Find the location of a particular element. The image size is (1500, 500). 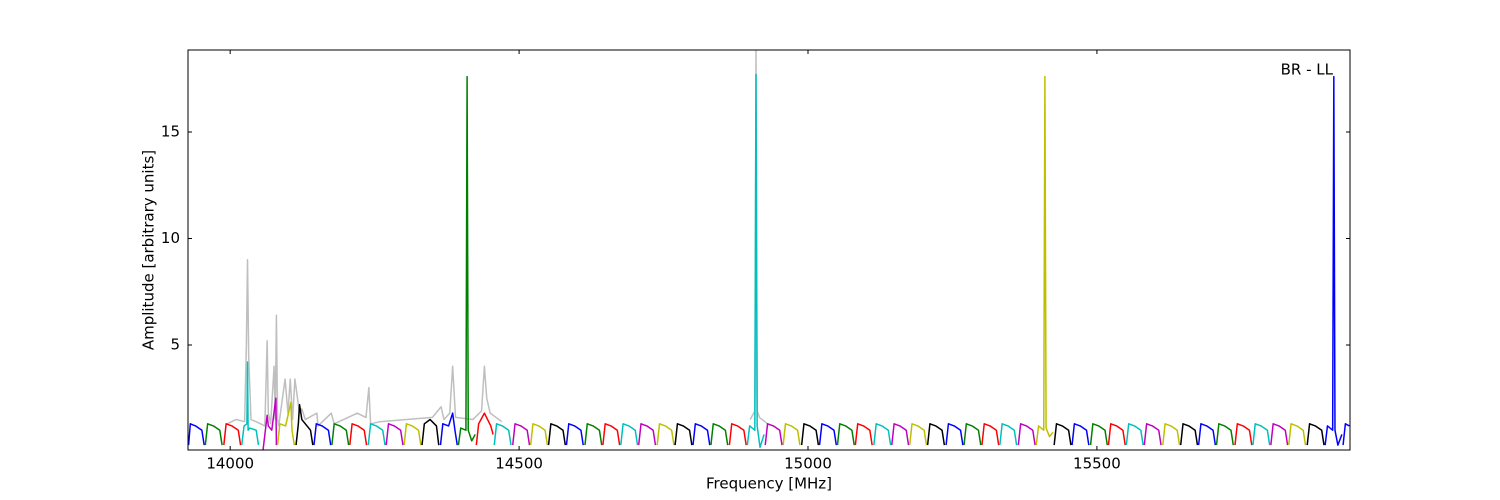

annotation: BR - LL is located at coordinates (1307, 70).